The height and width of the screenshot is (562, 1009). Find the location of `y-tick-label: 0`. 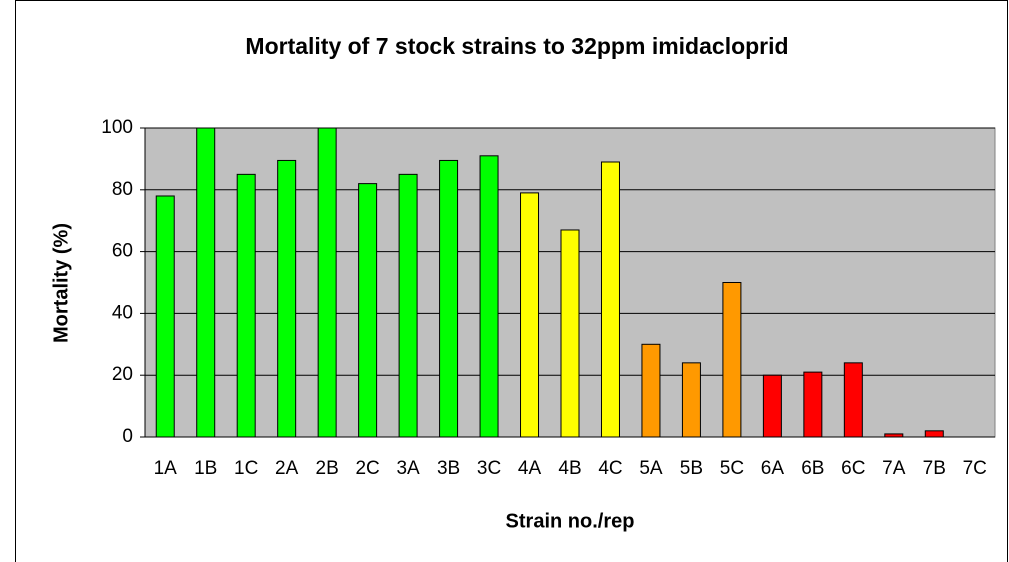

y-tick-label: 0 is located at coordinates (127, 436).